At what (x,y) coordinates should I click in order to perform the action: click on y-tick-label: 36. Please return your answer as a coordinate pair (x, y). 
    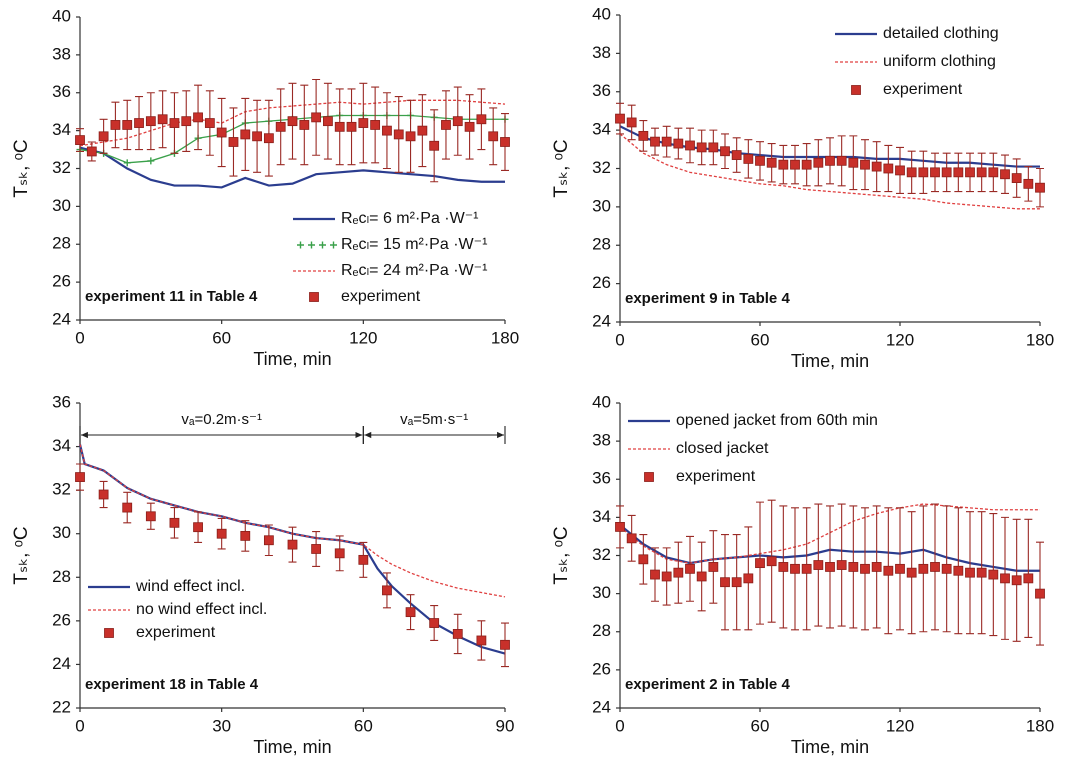
    Looking at the image, I should click on (601, 478).